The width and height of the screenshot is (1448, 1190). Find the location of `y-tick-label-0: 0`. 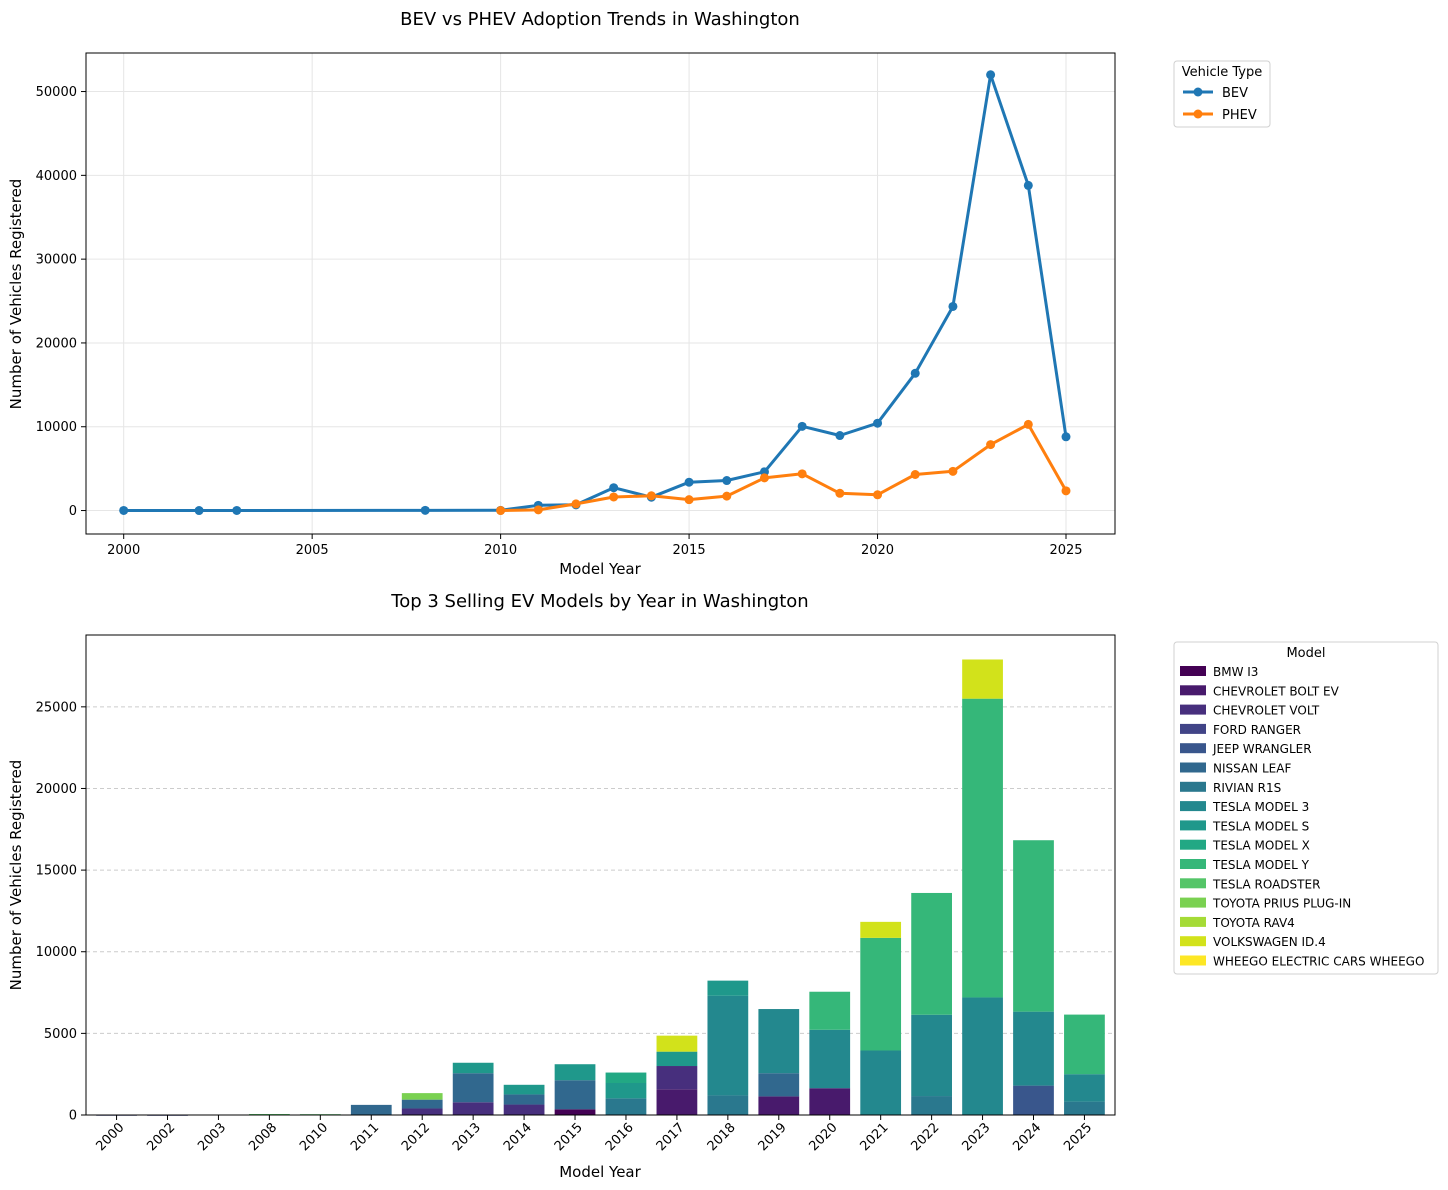

y-tick-label-0: 0 is located at coordinates (73, 1116).